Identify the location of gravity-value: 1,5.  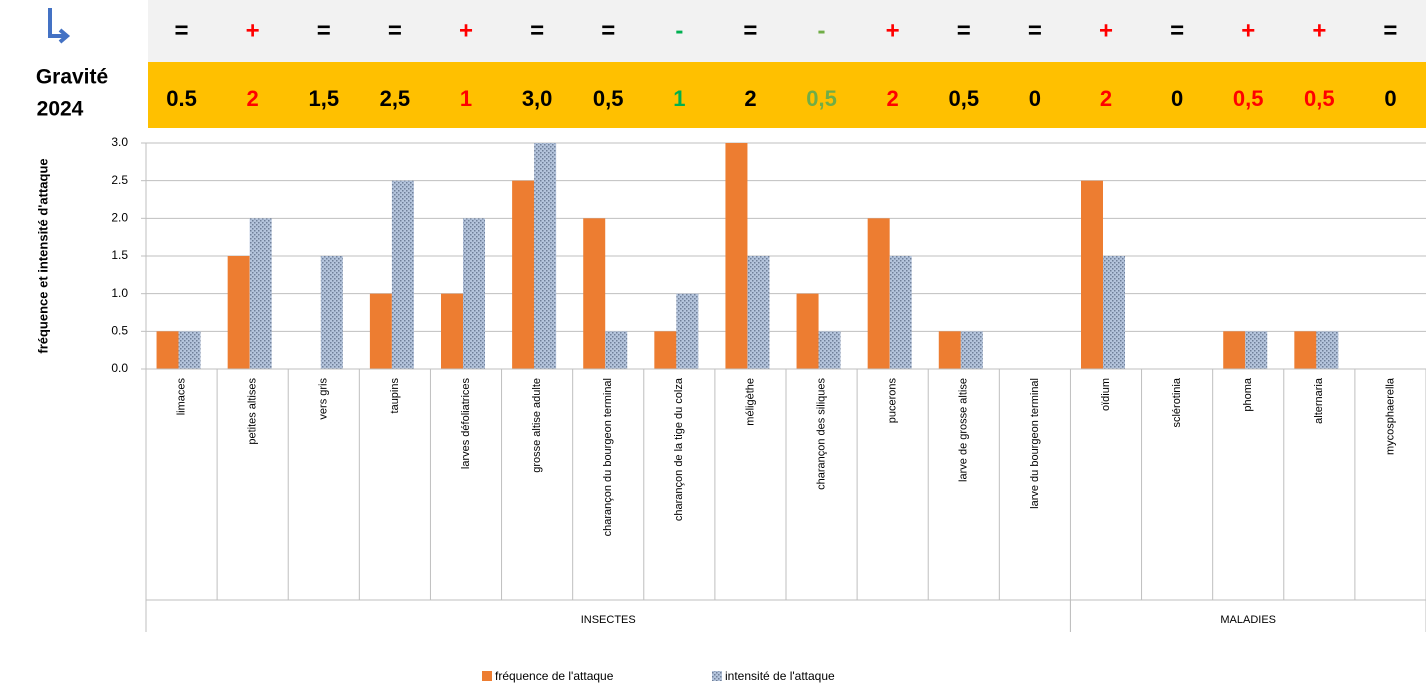
(323, 98).